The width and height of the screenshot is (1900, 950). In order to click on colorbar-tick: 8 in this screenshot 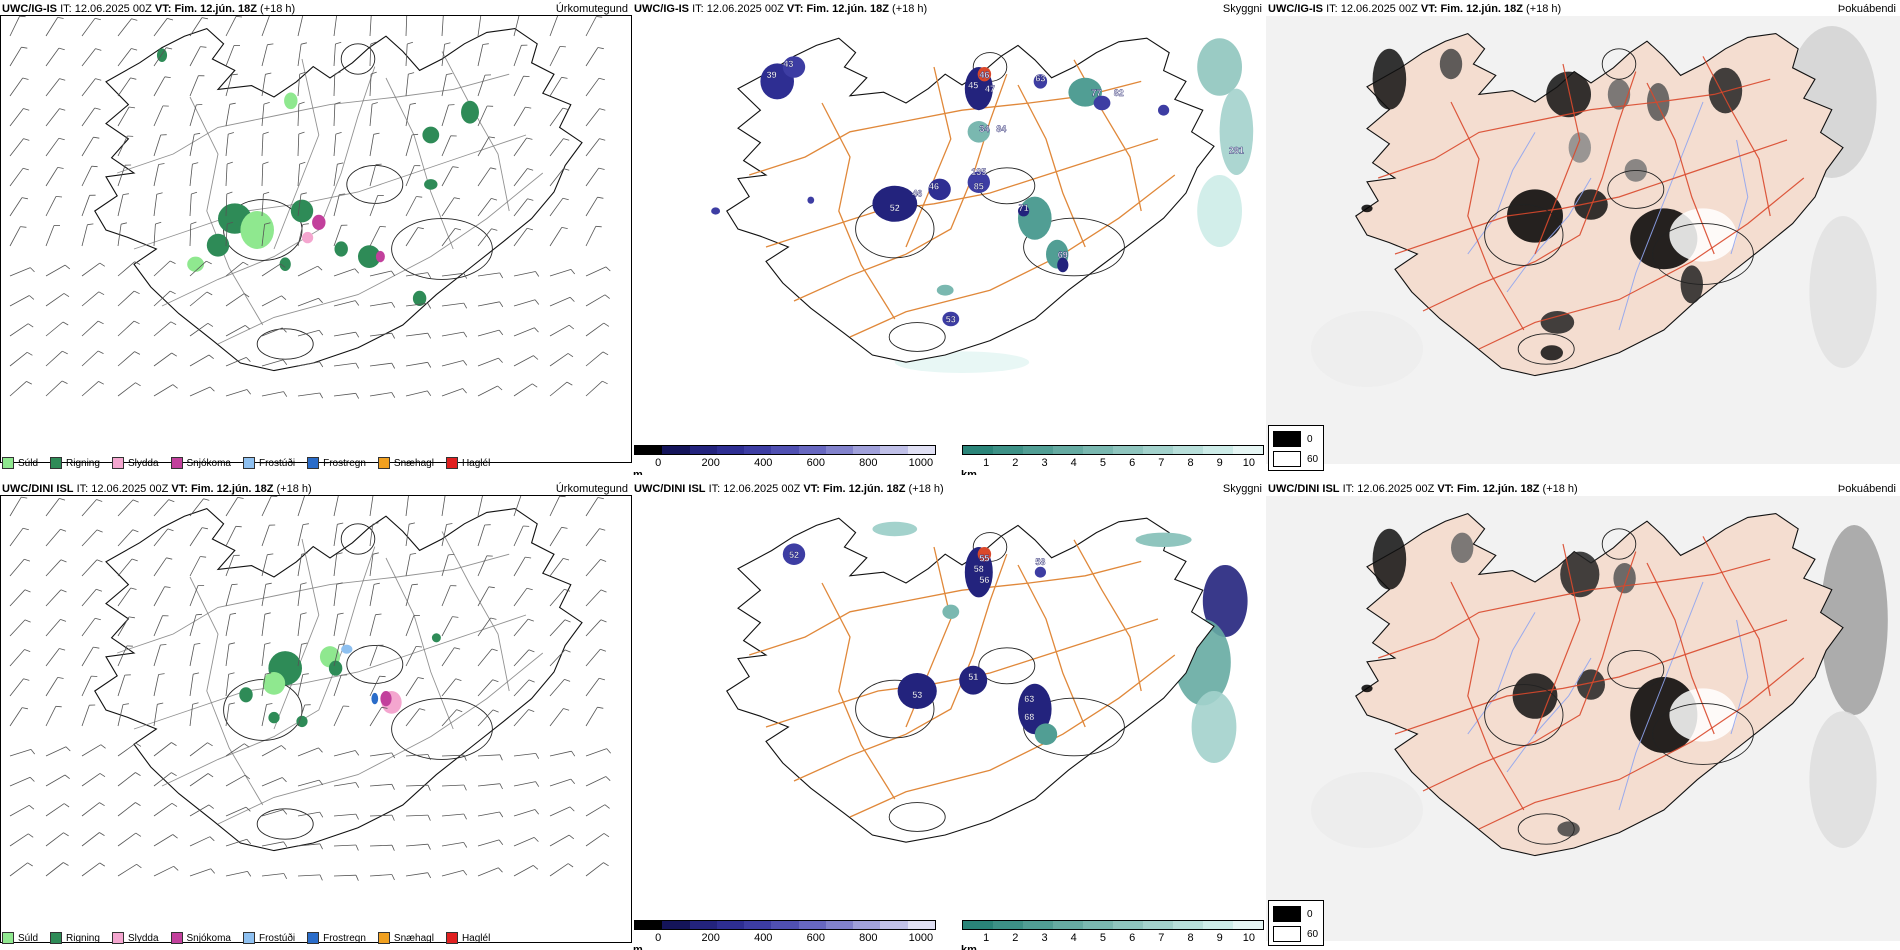, I will do `click(1190, 938)`.